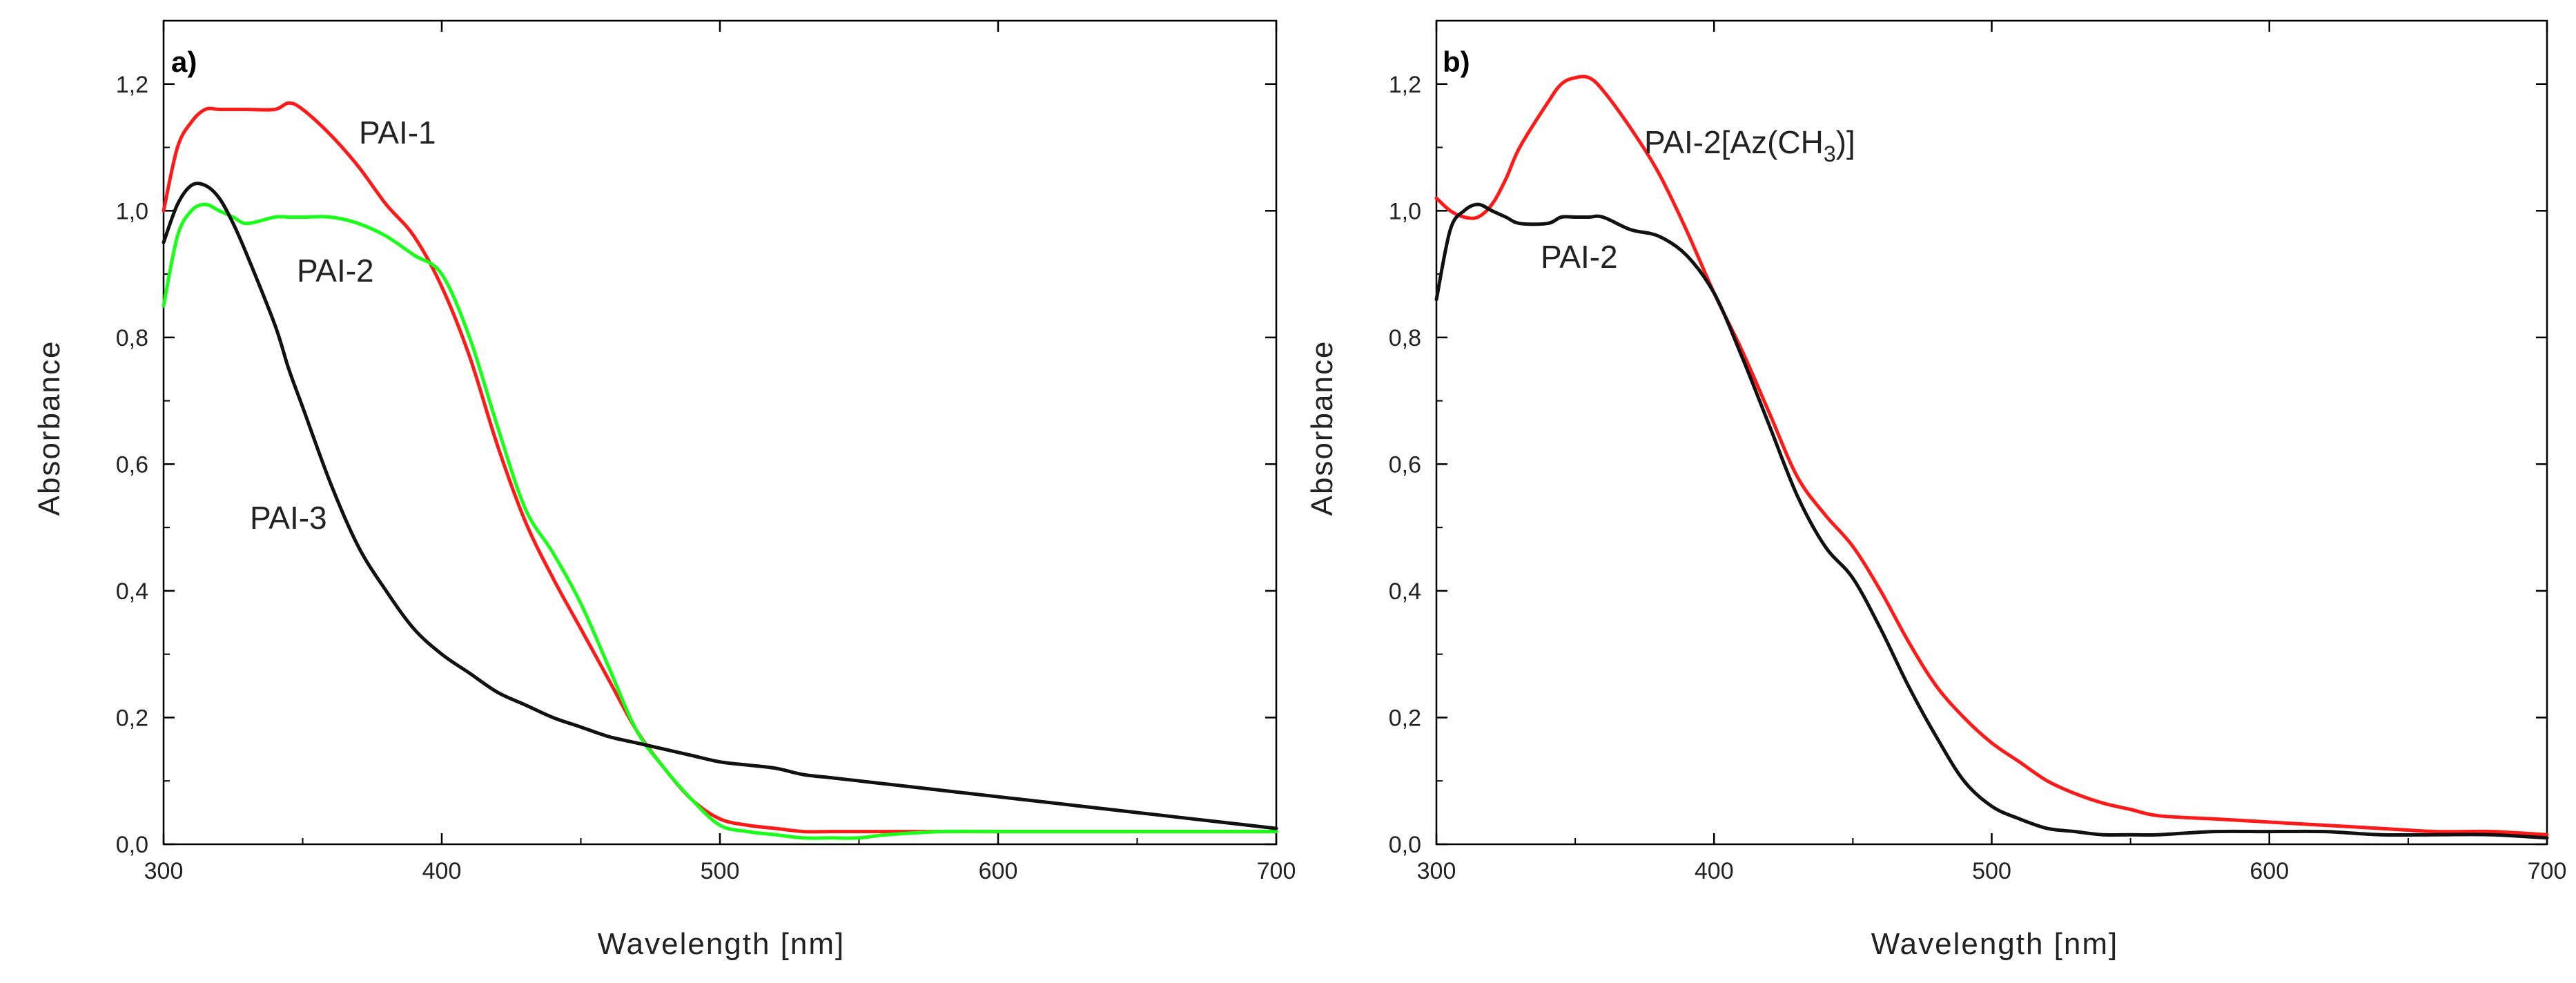 This screenshot has width=2576, height=983. What do you see at coordinates (1405, 464) in the screenshot?
I see `y-tick-label-b: 0,6` at bounding box center [1405, 464].